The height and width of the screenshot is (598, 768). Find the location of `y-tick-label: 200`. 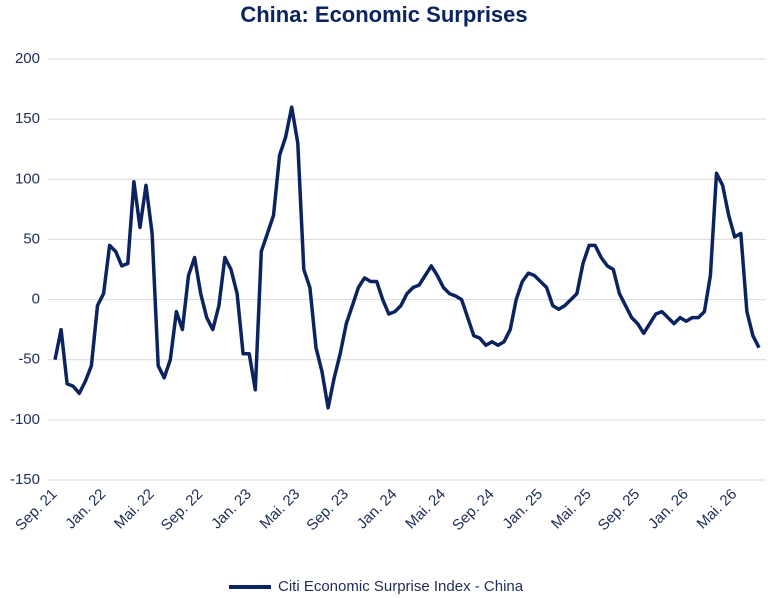

y-tick-label: 200 is located at coordinates (27, 58).